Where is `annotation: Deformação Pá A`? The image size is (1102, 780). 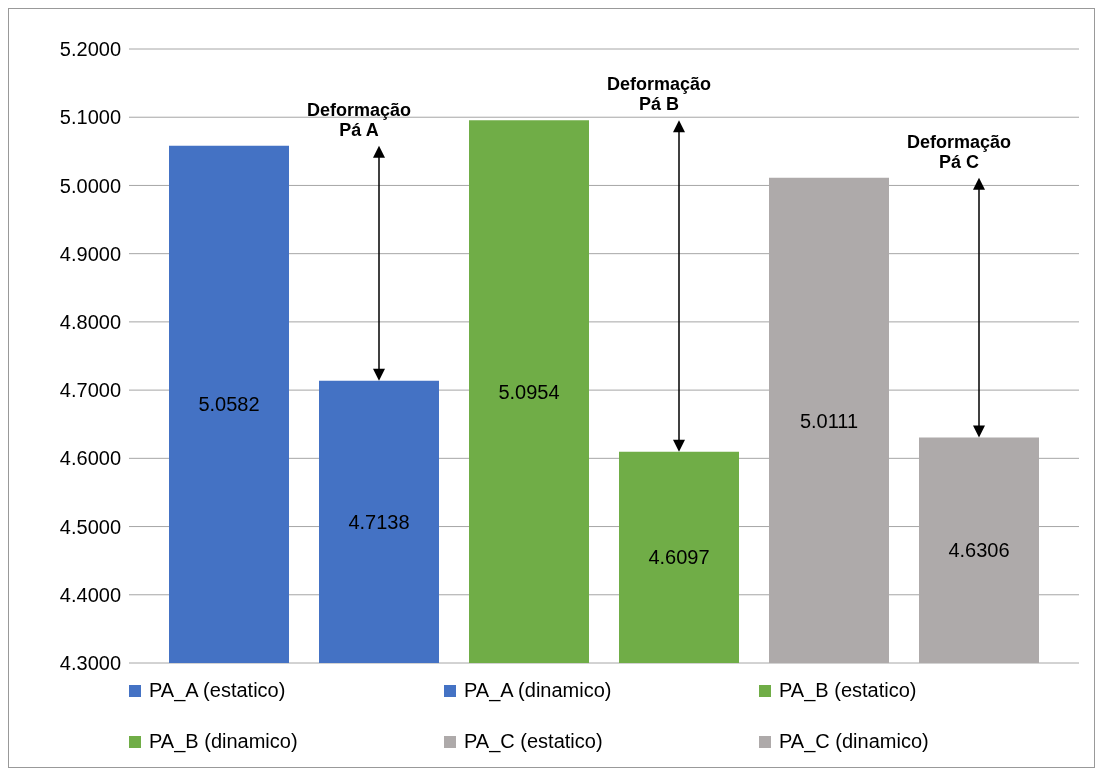
annotation: Deformação Pá A is located at coordinates (359, 119).